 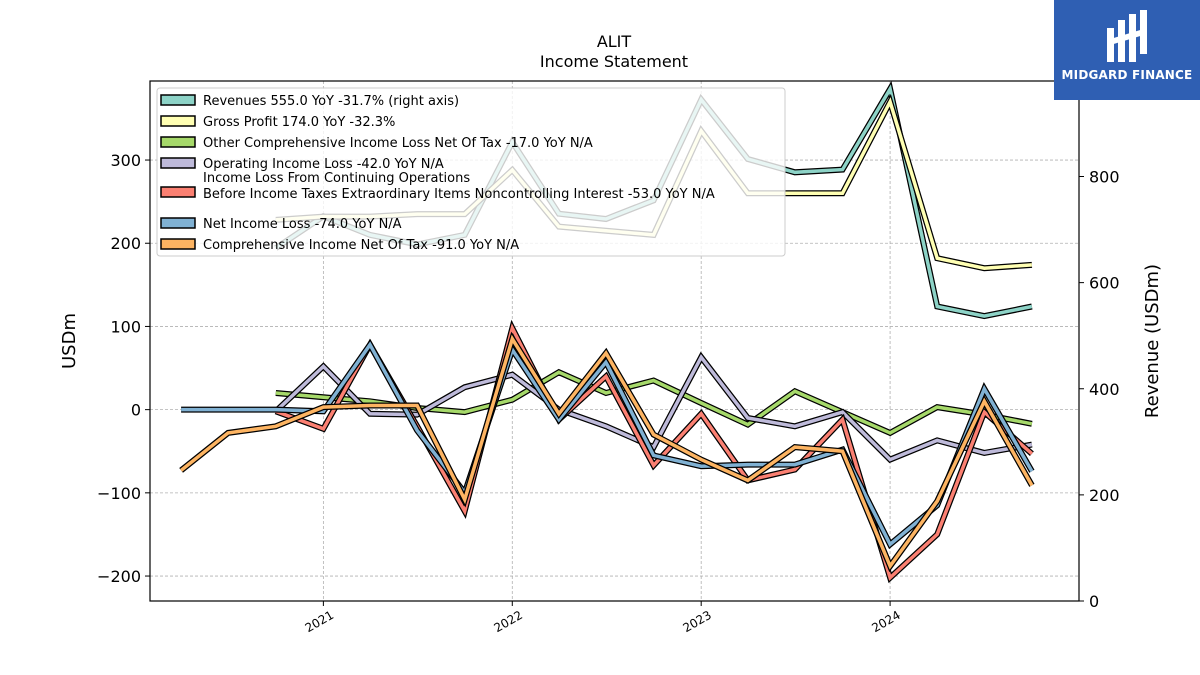 What do you see at coordinates (323, 164) in the screenshot?
I see `legend-label: Operating Income Loss -42.0 YoY N/A` at bounding box center [323, 164].